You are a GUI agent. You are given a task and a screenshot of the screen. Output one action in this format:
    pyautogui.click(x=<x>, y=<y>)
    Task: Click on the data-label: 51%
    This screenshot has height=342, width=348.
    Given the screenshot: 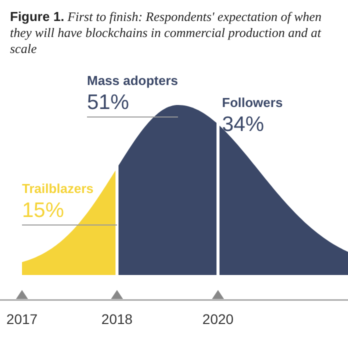 What is the action you would take?
    pyautogui.click(x=108, y=102)
    